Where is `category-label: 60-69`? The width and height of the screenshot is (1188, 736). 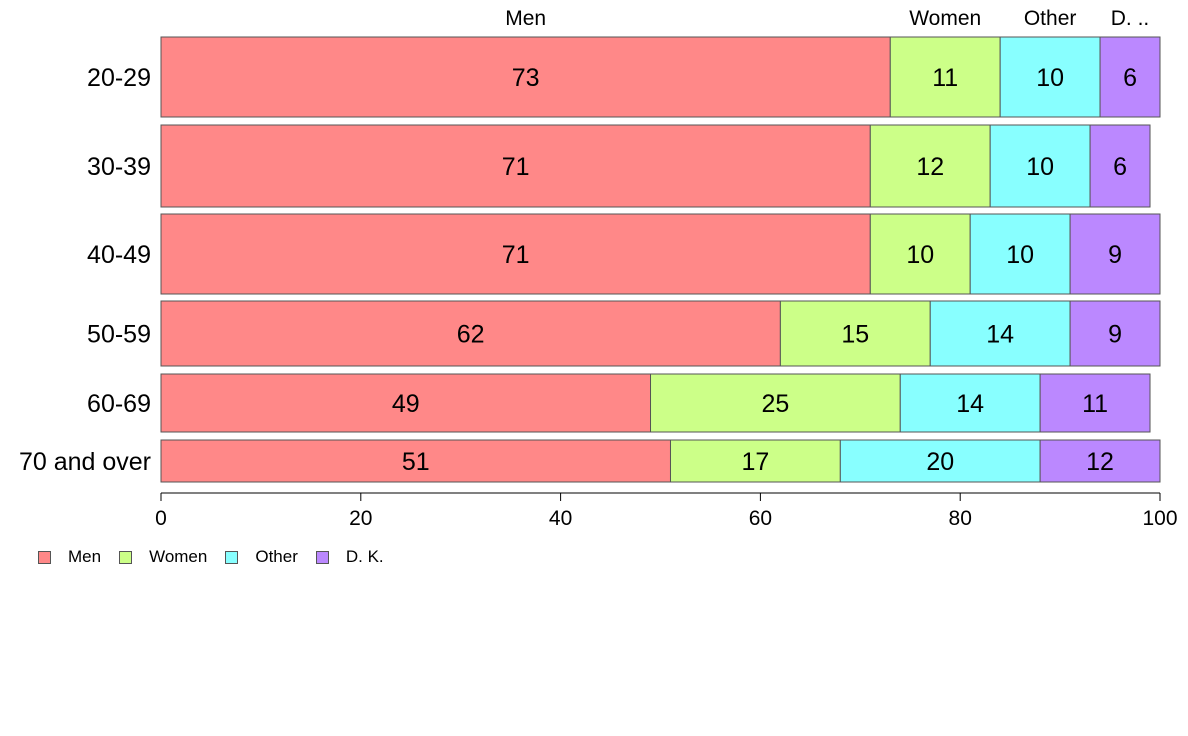 category-label: 60-69 is located at coordinates (119, 404).